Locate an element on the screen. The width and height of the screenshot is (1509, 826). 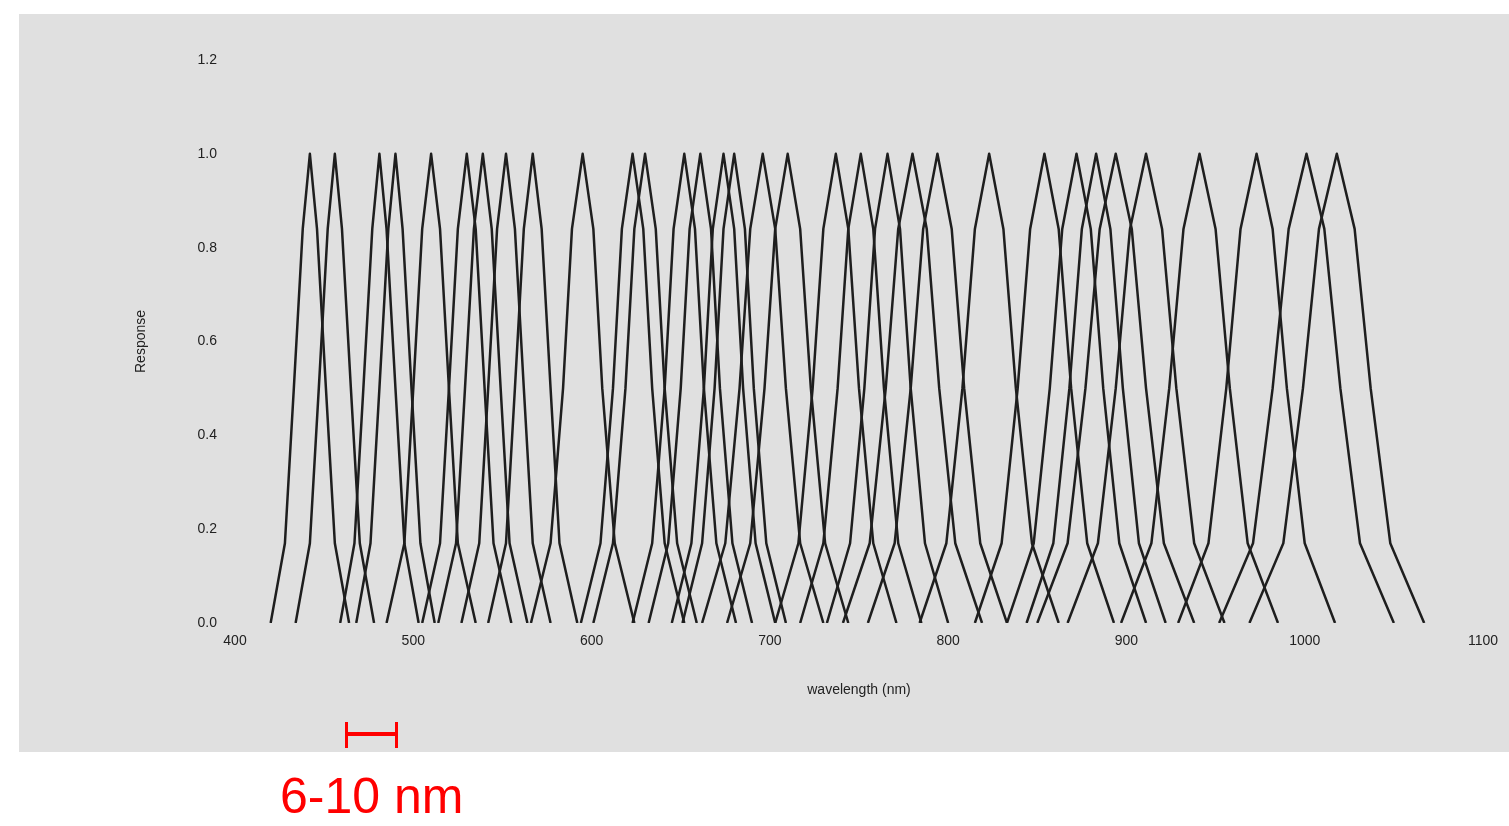
y-tick-label: 0.8 is located at coordinates (207, 246).